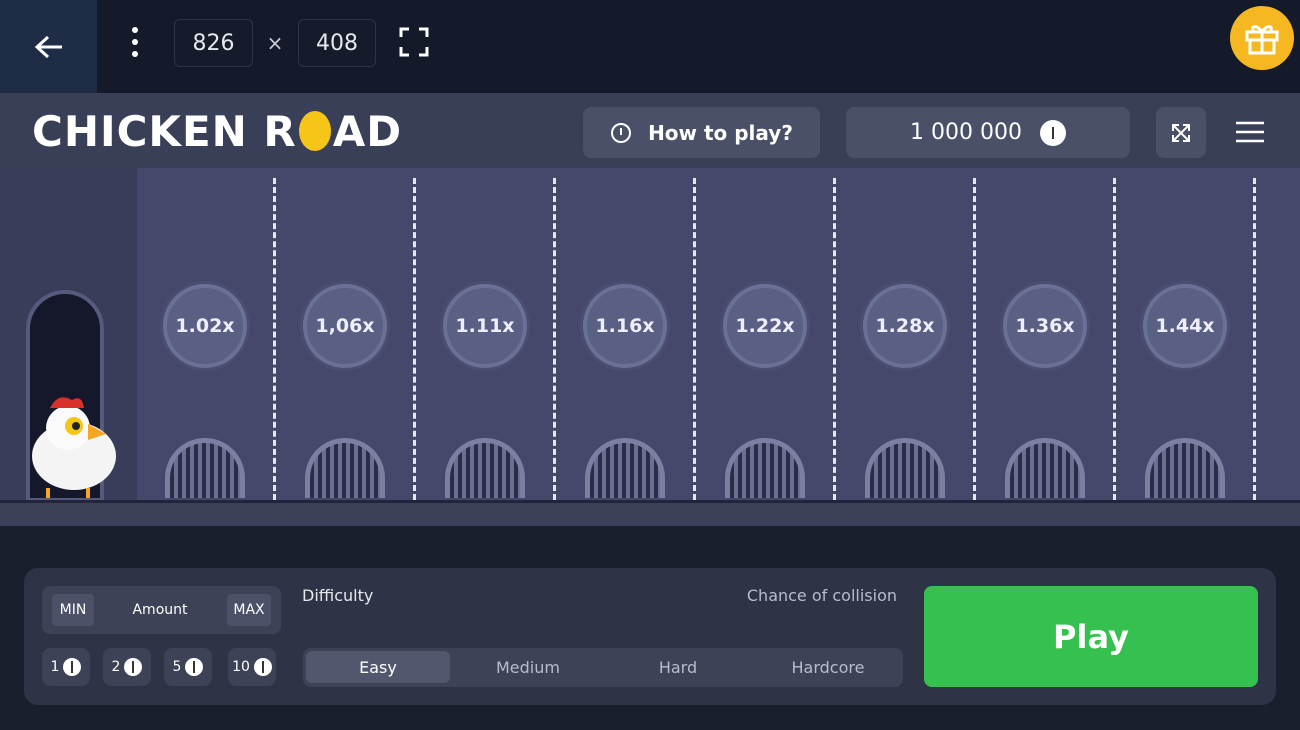 This screenshot has height=730, width=1300. What do you see at coordinates (1181, 132) in the screenshot?
I see `expand-button` at bounding box center [1181, 132].